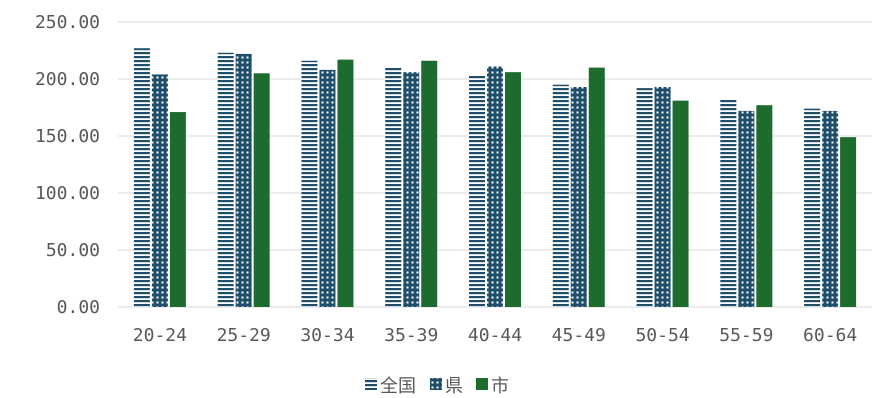 This screenshot has height=398, width=874. I want to click on x-tick-label: 60-64, so click(830, 335).